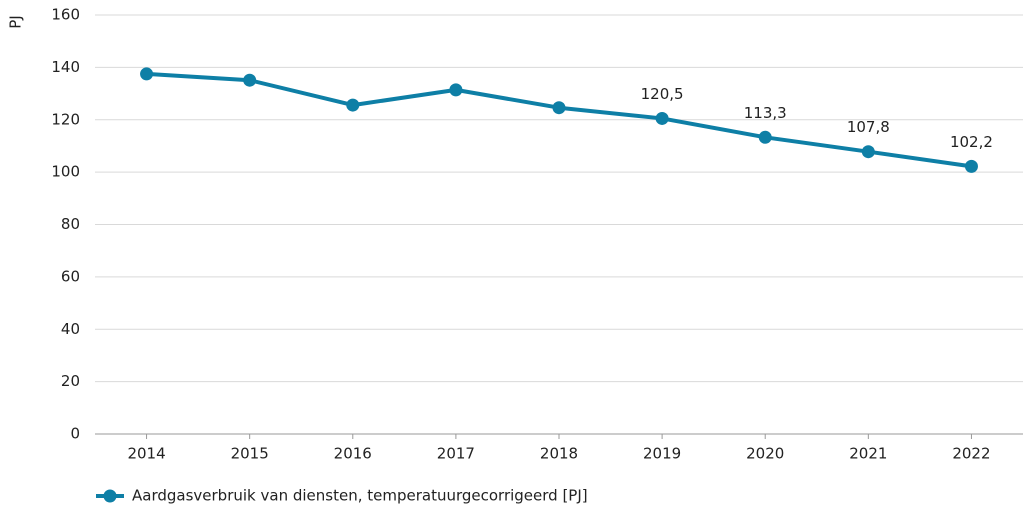  I want to click on x-tick-label: 2021, so click(868, 454).